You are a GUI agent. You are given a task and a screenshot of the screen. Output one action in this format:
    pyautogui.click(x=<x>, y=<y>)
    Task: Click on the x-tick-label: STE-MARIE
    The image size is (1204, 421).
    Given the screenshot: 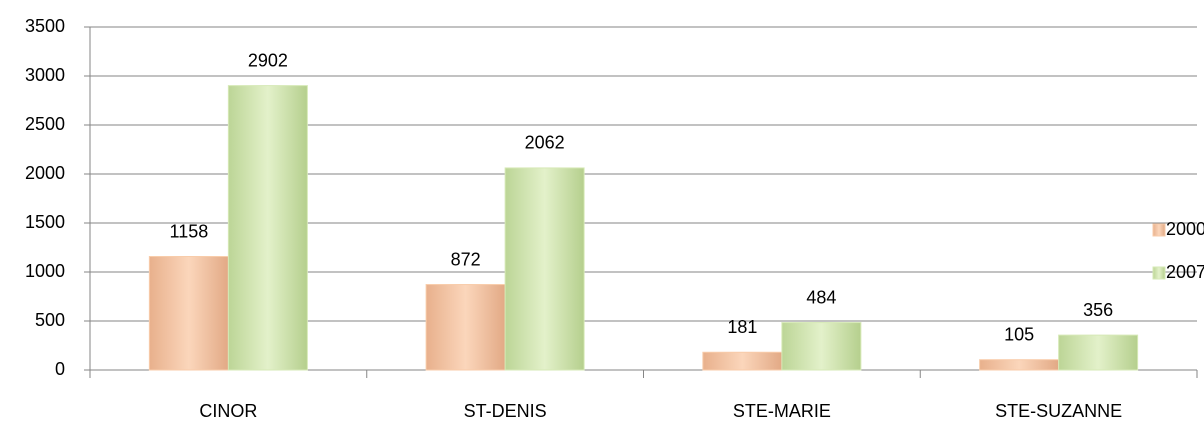 What is the action you would take?
    pyautogui.click(x=782, y=411)
    